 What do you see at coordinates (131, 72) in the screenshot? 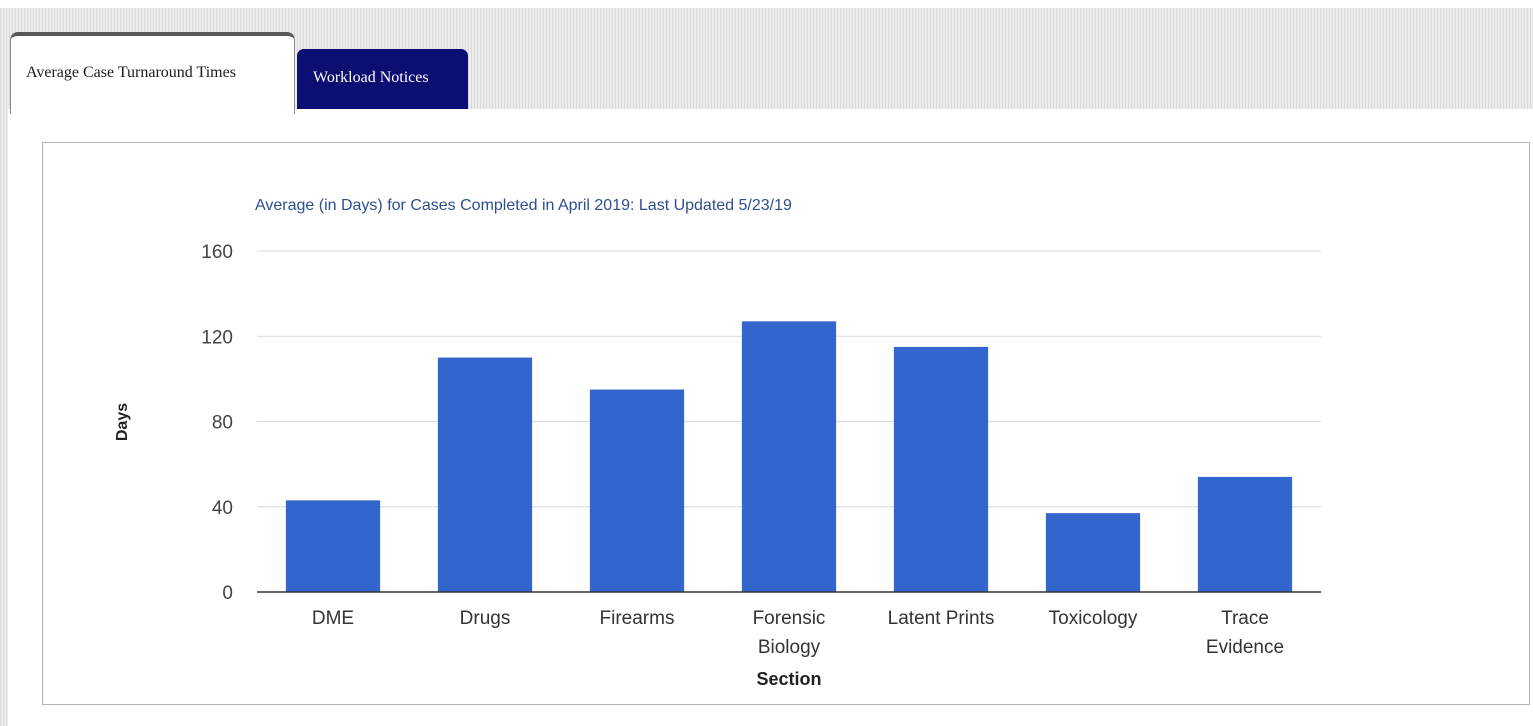
I see `tab-label: Average Case Turnaround Times` at bounding box center [131, 72].